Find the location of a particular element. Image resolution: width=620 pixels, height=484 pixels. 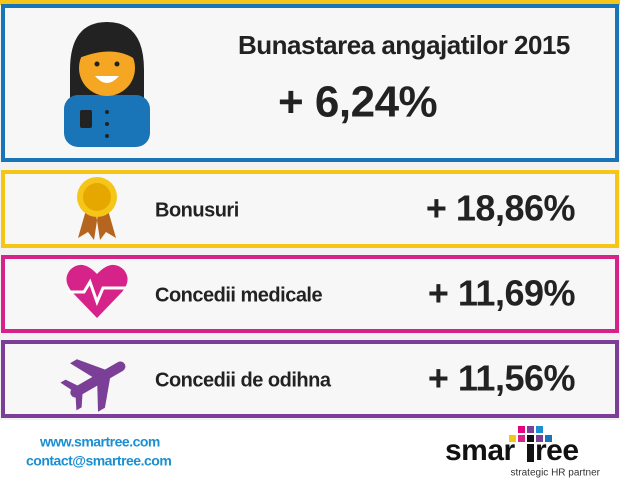

item-label: Concedii de odihna is located at coordinates (243, 380).